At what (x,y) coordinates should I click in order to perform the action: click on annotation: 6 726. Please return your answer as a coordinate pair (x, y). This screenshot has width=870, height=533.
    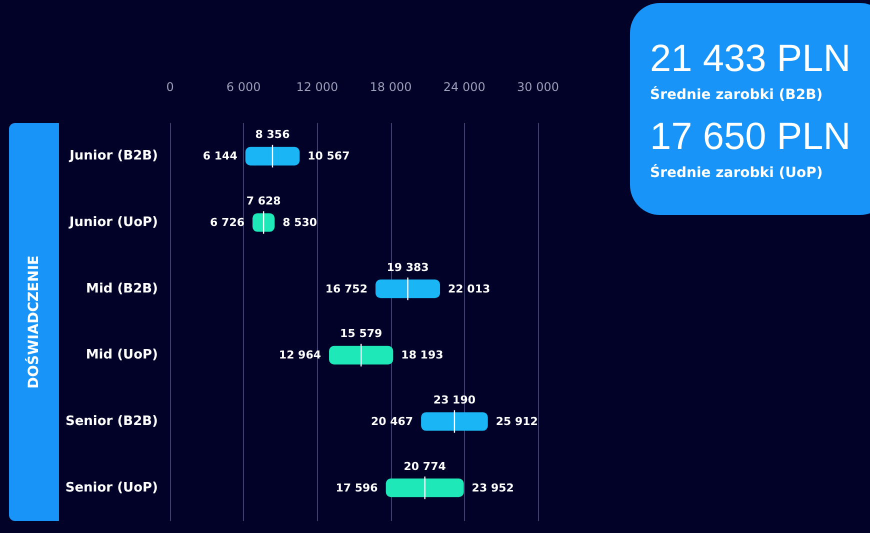
    Looking at the image, I should click on (227, 222).